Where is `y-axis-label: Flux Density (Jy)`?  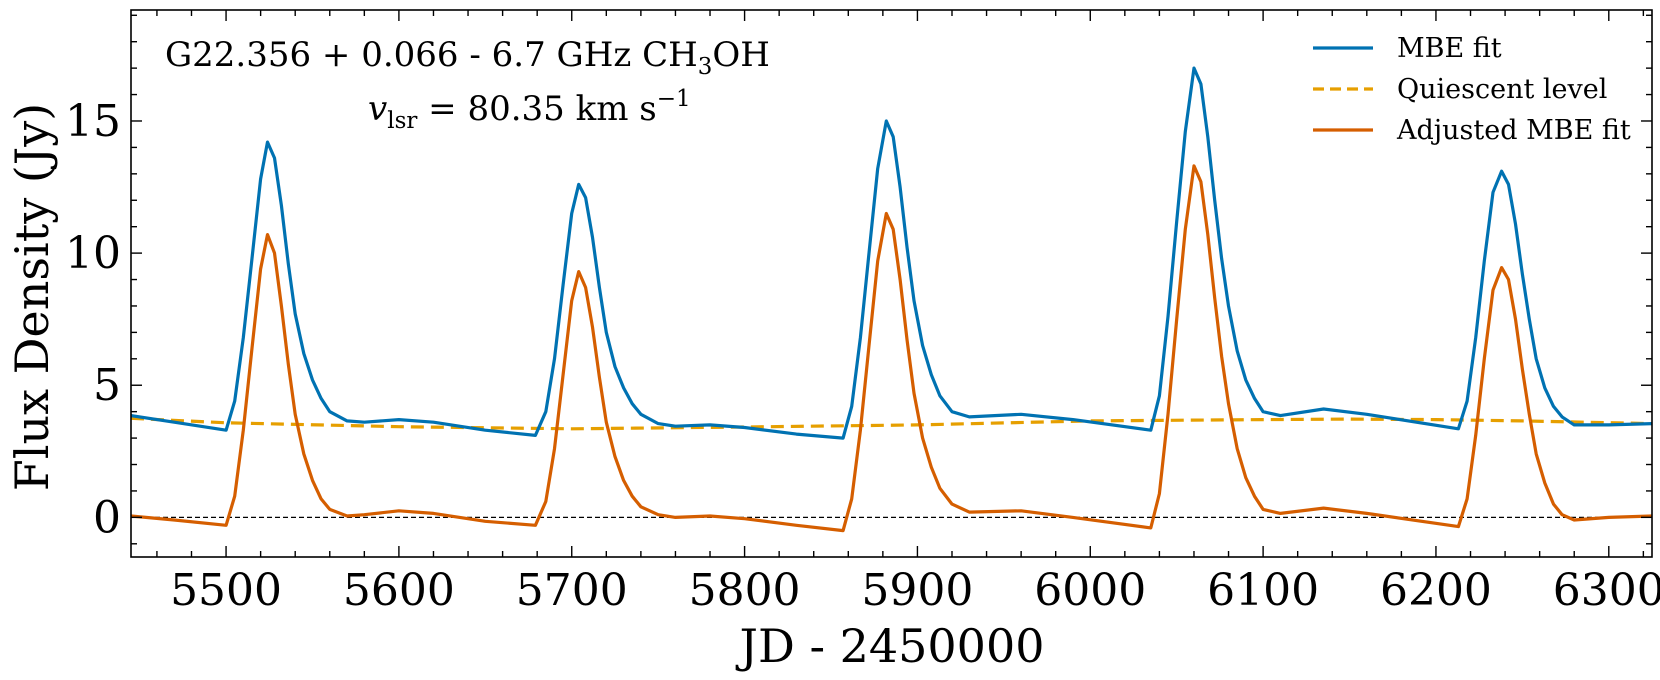 y-axis-label: Flux Density (Jy) is located at coordinates (32, 297).